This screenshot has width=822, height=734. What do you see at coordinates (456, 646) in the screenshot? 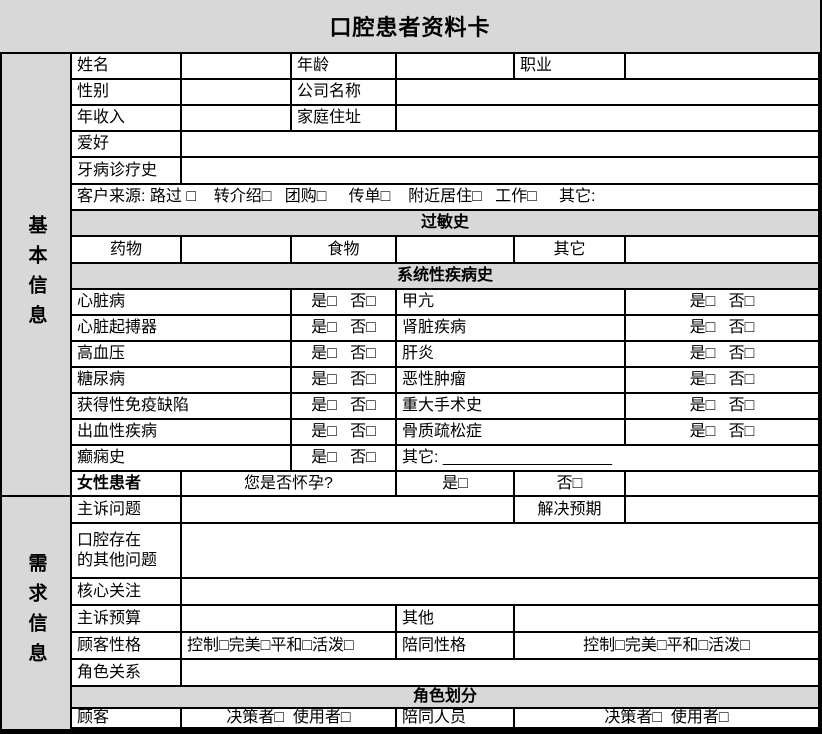
I see `companion-personality-label: 陪同性格` at bounding box center [456, 646].